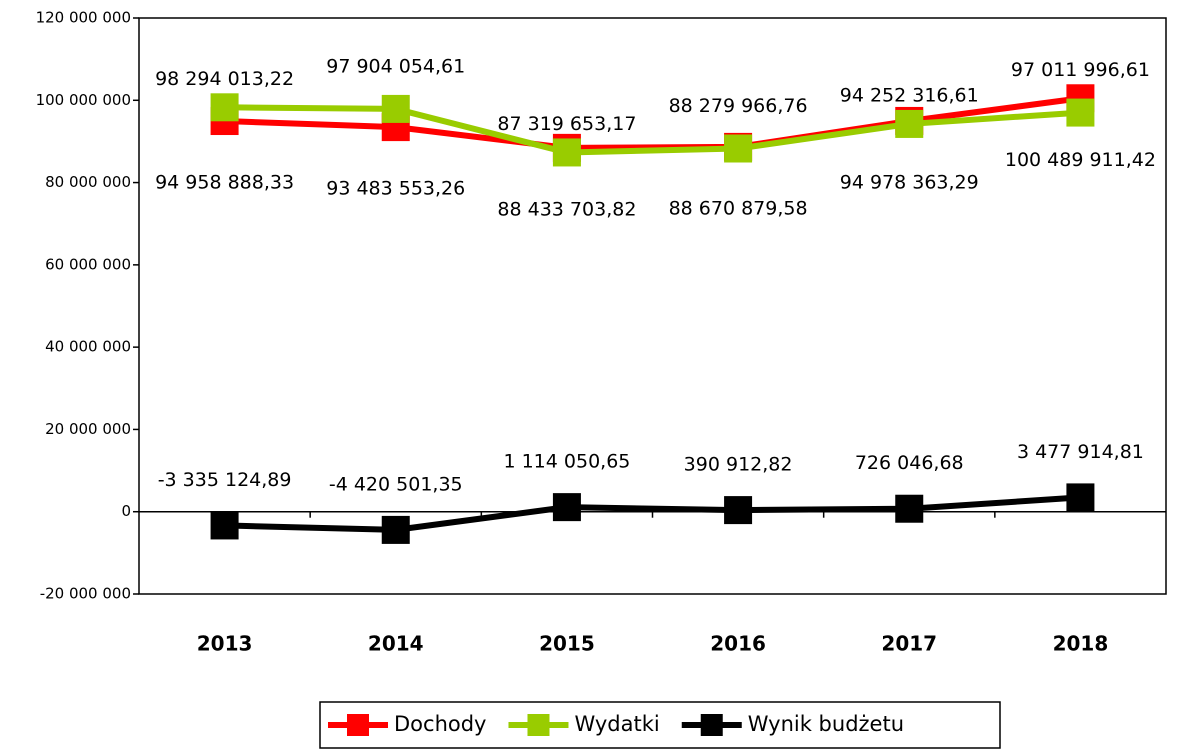  I want to click on x-tick-label: 2018, so click(1081, 644).